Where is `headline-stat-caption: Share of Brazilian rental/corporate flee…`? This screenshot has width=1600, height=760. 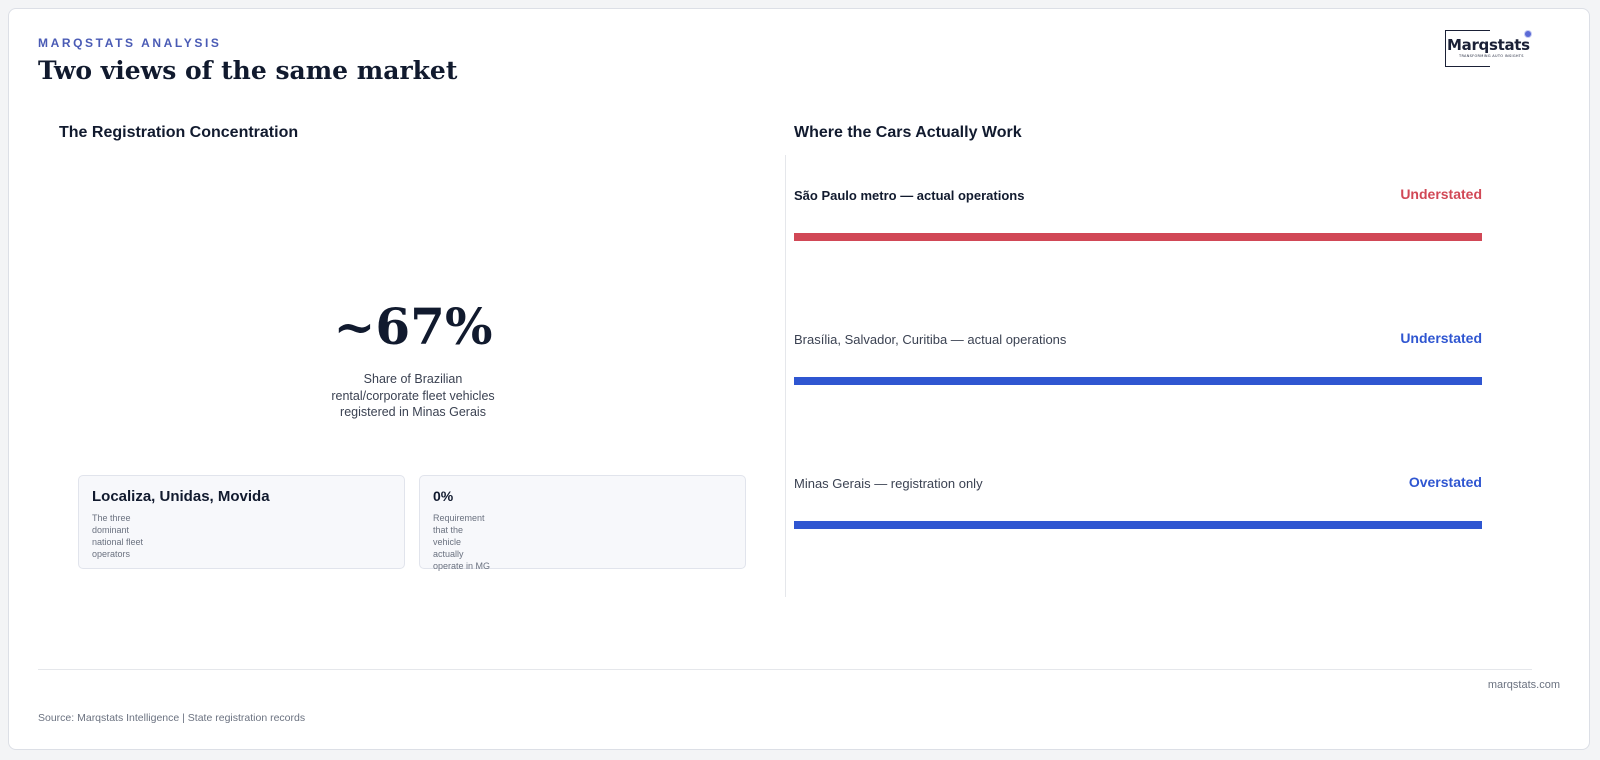 headline-stat-caption: Share of Brazilian rental/corporate flee… is located at coordinates (413, 395).